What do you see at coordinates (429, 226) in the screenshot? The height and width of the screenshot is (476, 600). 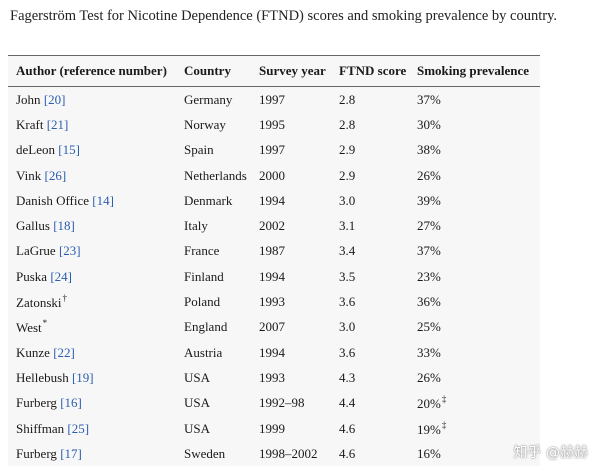 I see `prevalence-value: 27%` at bounding box center [429, 226].